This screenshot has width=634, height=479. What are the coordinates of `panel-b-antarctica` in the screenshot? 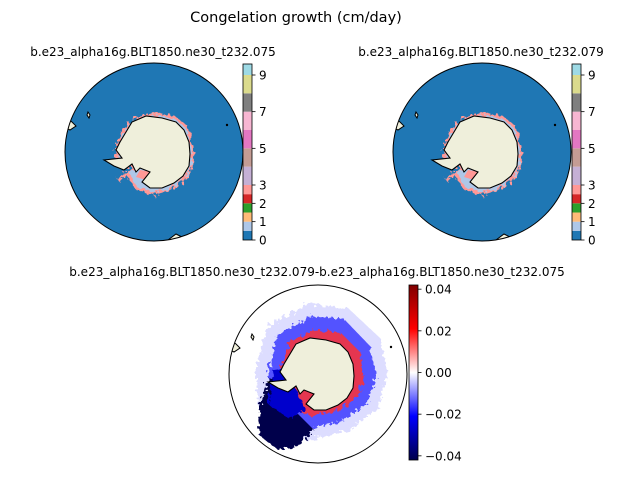 It's located at (474, 152).